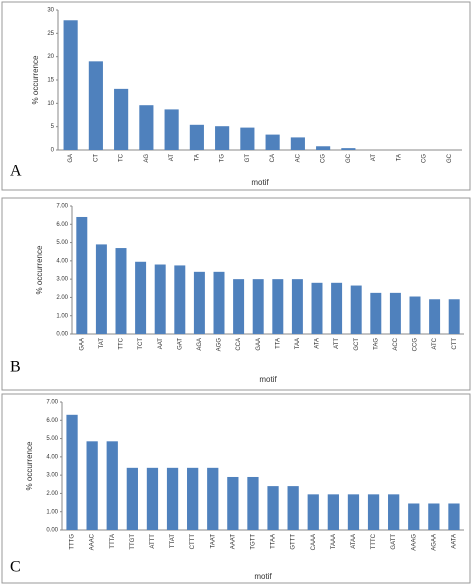 The width and height of the screenshot is (474, 585). What do you see at coordinates (52, 457) in the screenshot?
I see `y-tick-label: 4.00` at bounding box center [52, 457].